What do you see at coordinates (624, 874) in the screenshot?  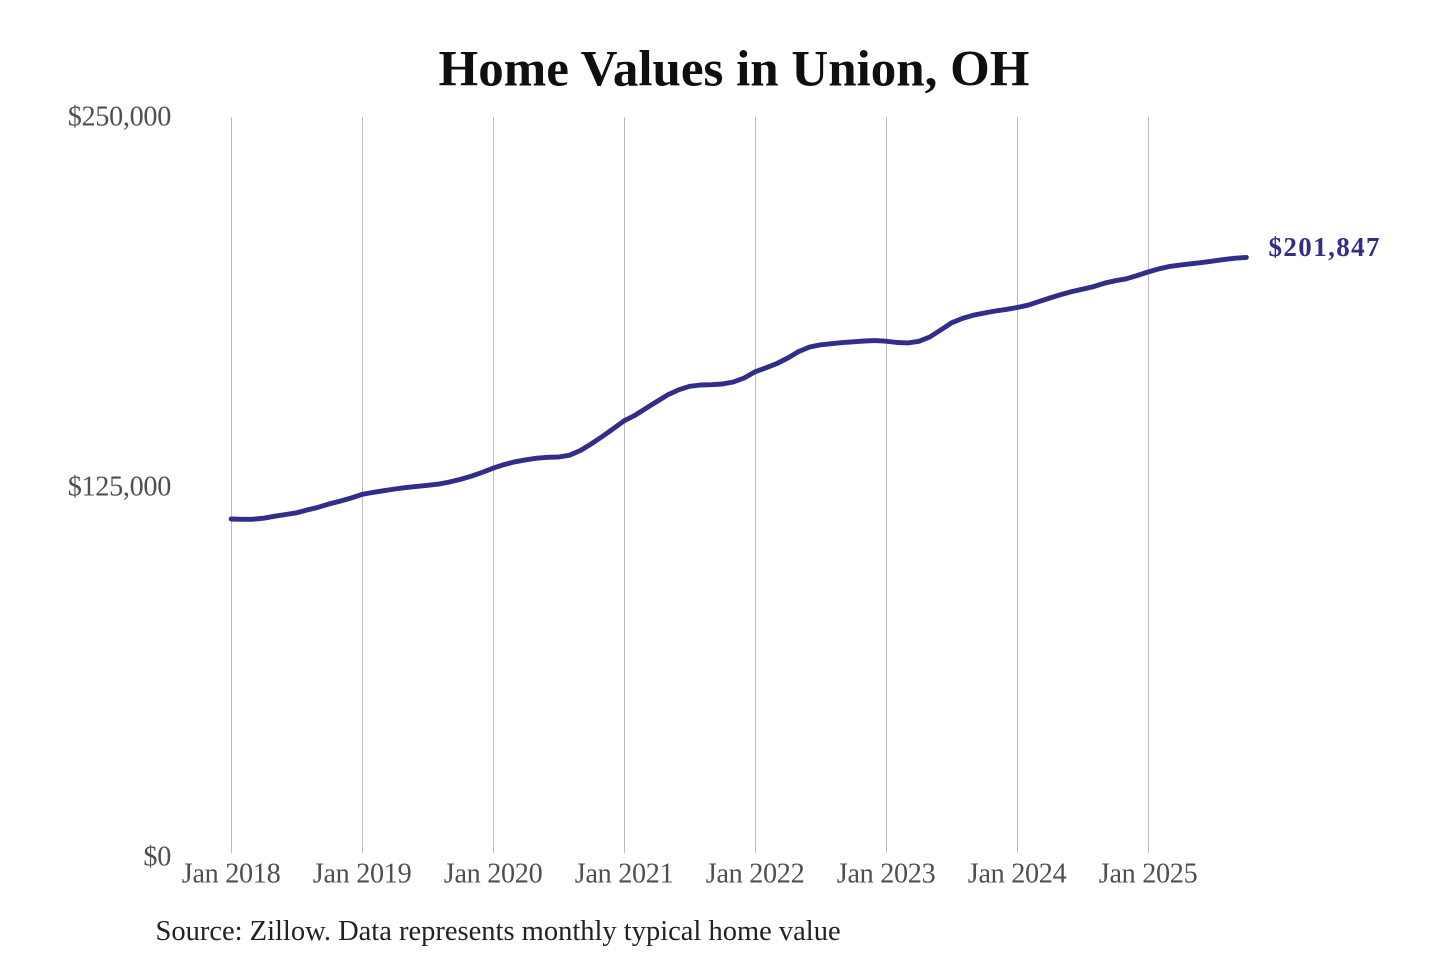 I see `svg-text: Jan 2021` at bounding box center [624, 874].